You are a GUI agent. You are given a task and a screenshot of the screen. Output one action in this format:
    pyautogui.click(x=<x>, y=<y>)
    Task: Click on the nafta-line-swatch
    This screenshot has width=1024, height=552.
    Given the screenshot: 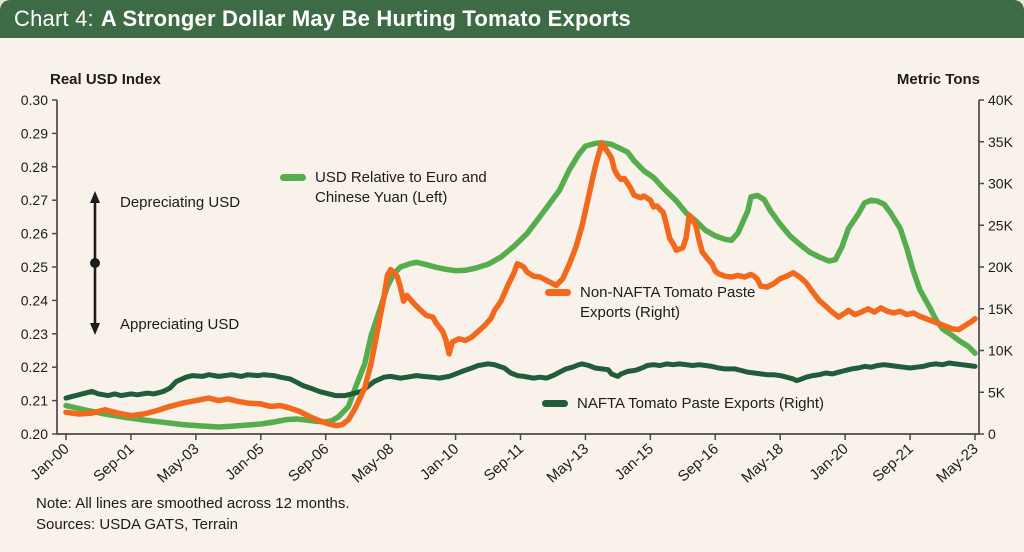 What is the action you would take?
    pyautogui.click(x=555, y=403)
    